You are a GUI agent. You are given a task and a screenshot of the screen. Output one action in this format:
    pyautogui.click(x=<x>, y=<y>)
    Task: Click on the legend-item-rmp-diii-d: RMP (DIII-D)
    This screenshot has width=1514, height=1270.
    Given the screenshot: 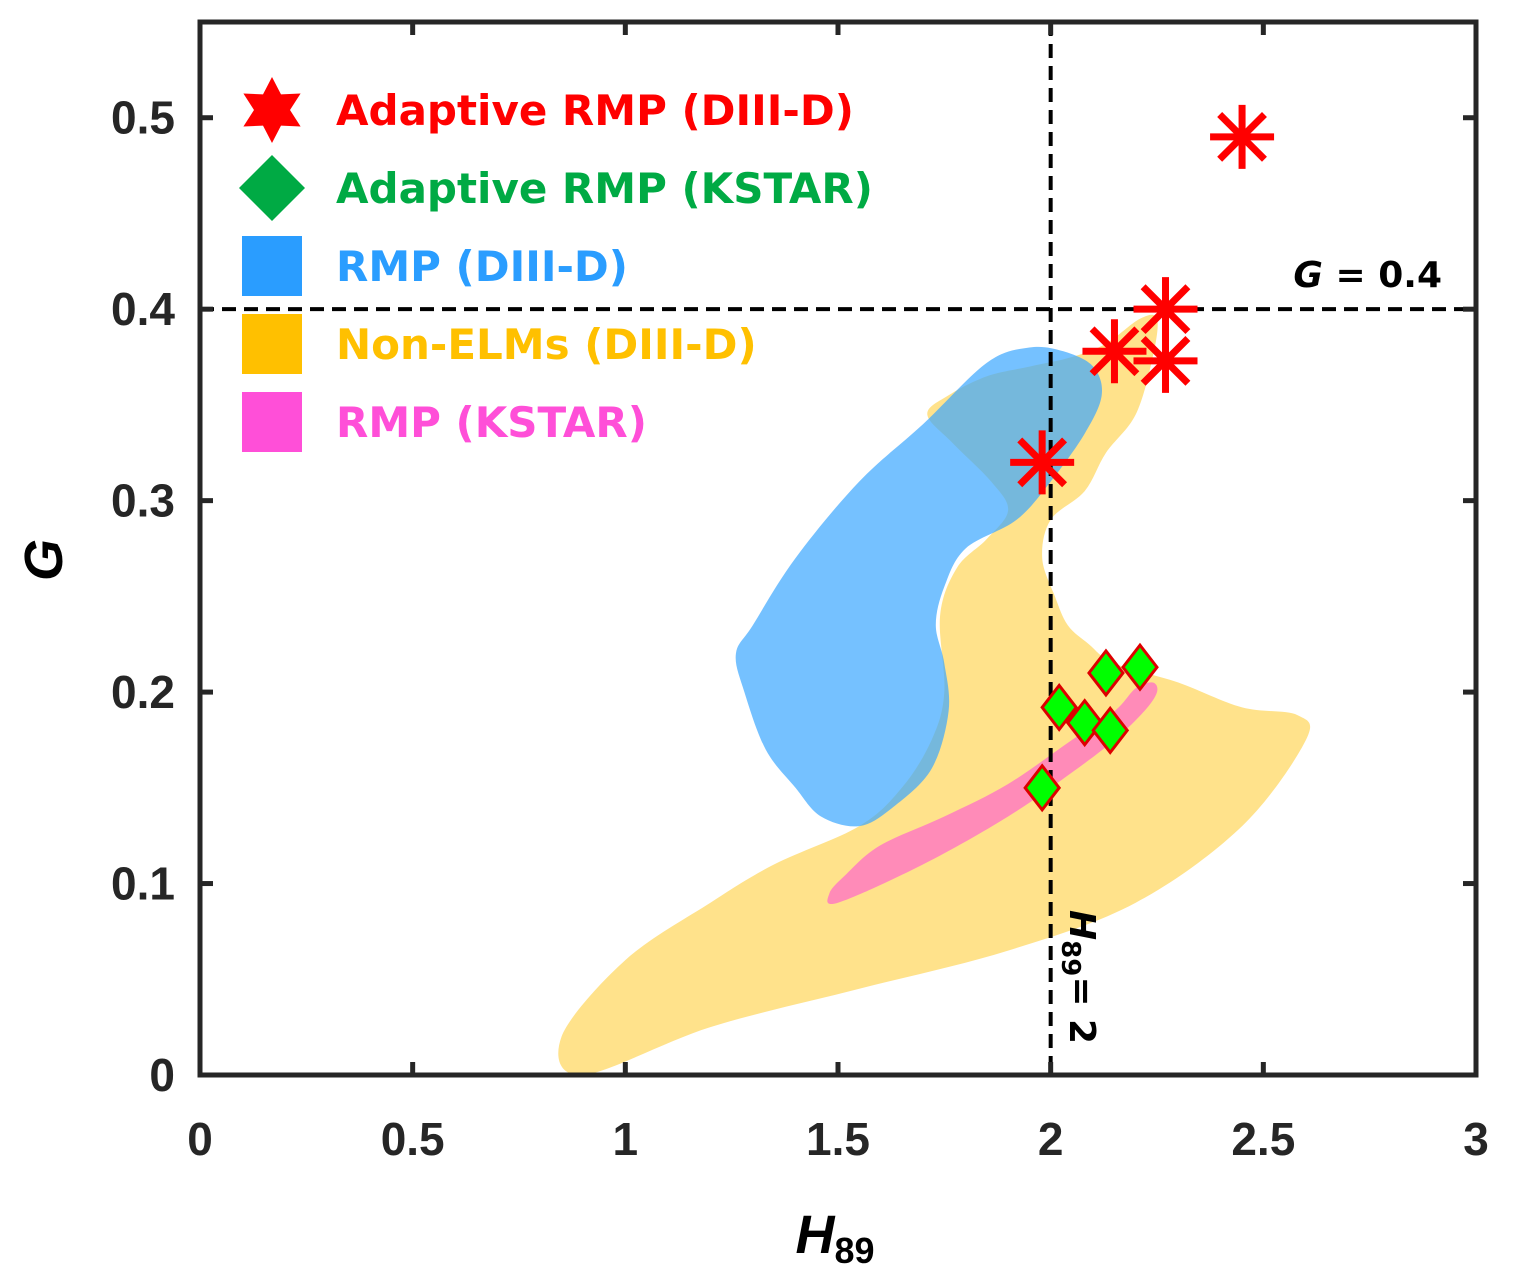 What is the action you would take?
    pyautogui.click(x=435, y=266)
    